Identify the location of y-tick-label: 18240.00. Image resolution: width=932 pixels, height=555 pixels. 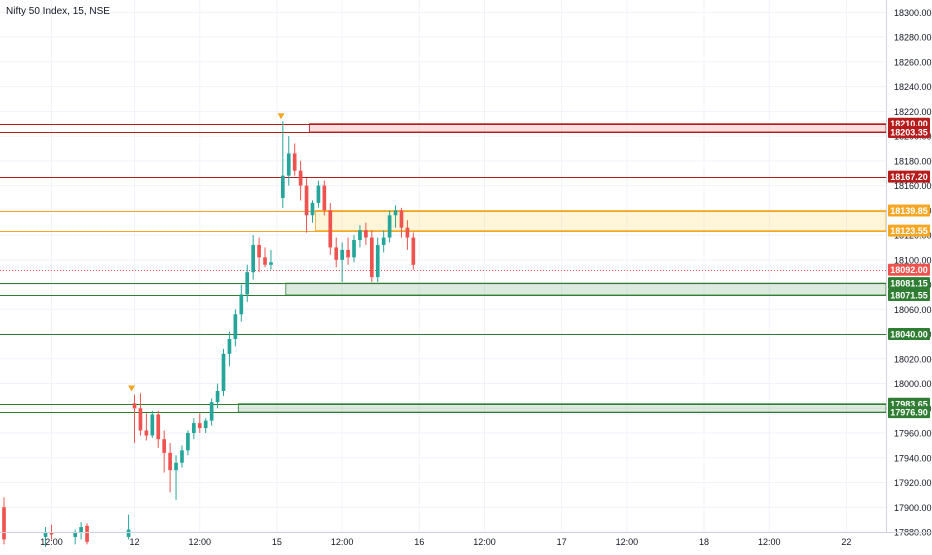
(913, 87).